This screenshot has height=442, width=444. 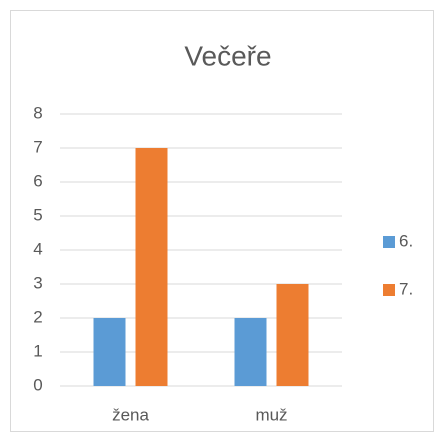 What do you see at coordinates (37, 384) in the screenshot?
I see `y-tick-label: 0` at bounding box center [37, 384].